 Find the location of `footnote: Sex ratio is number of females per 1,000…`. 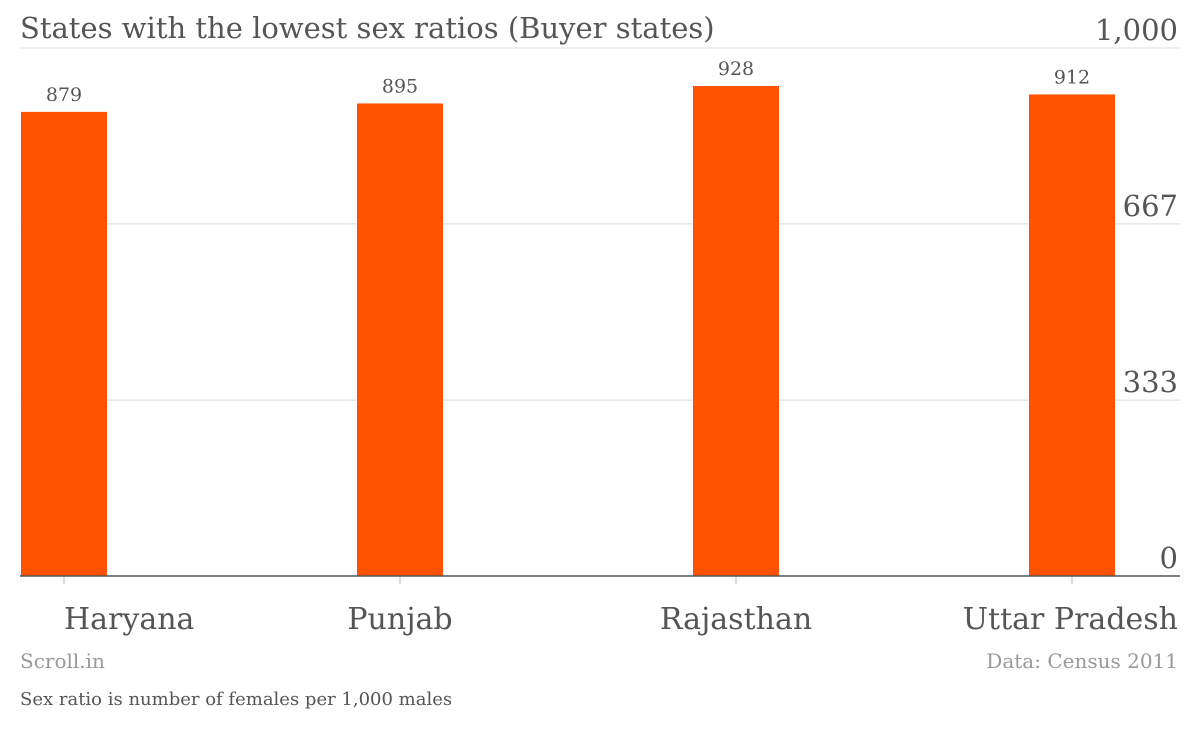

footnote: Sex ratio is number of females per 1,000… is located at coordinates (236, 699).